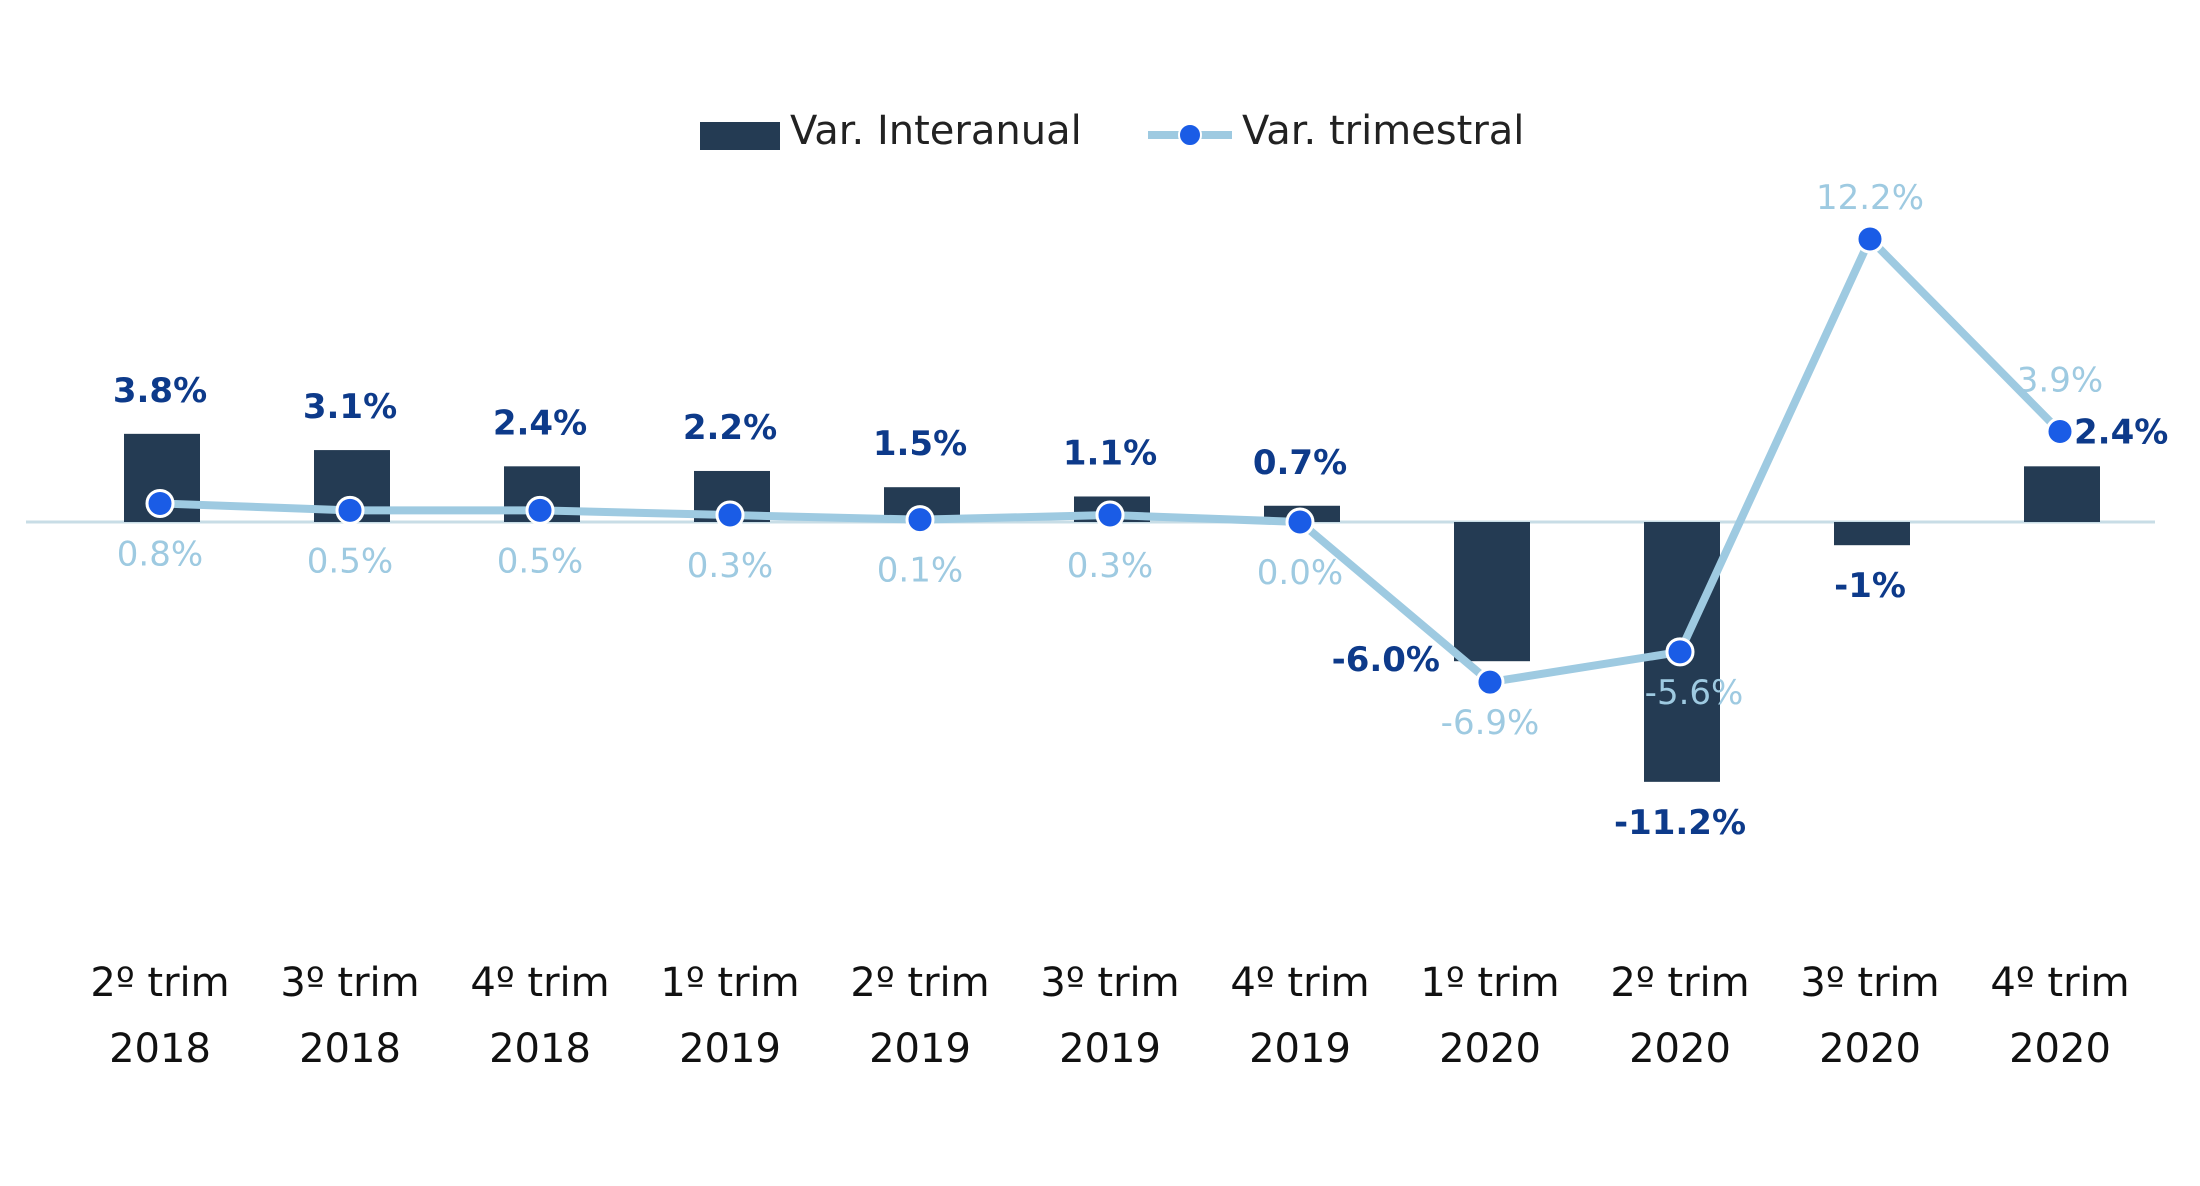  I want to click on bar-label-2: 2.4%, so click(540, 423).